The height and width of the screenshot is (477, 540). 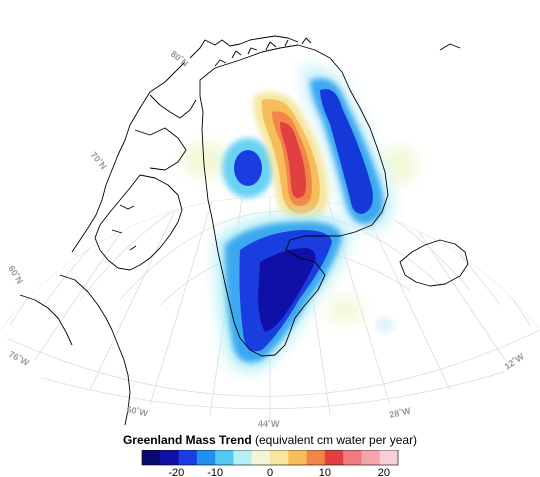 I want to click on lat-label-70n: 70˚N, so click(x=98, y=160).